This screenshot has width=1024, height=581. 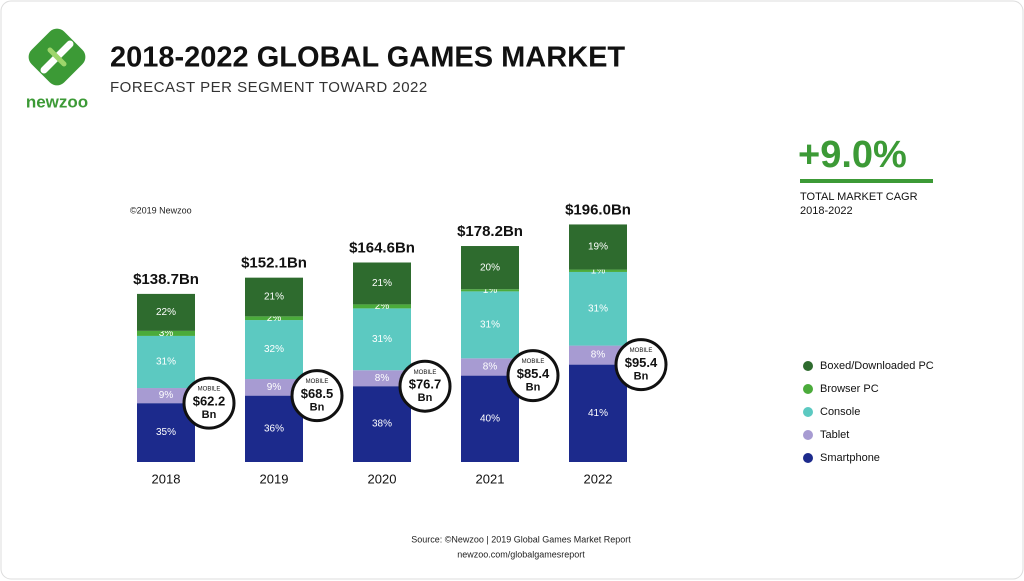 What do you see at coordinates (850, 458) in the screenshot?
I see `legend-label: Smartphone` at bounding box center [850, 458].